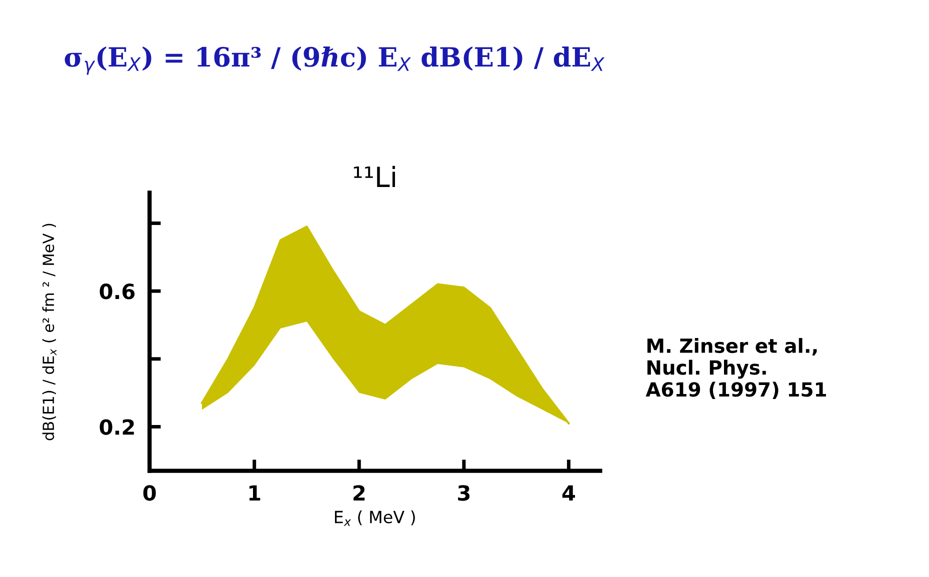 The width and height of the screenshot is (929, 577). What do you see at coordinates (334, 60) in the screenshot?
I see `chart-title: σ$_{γ}$(E$_{X}$) = 16π³ / (9ℏc) E$_{X}$ dB(E1) / dE$_{X}$` at bounding box center [334, 60].